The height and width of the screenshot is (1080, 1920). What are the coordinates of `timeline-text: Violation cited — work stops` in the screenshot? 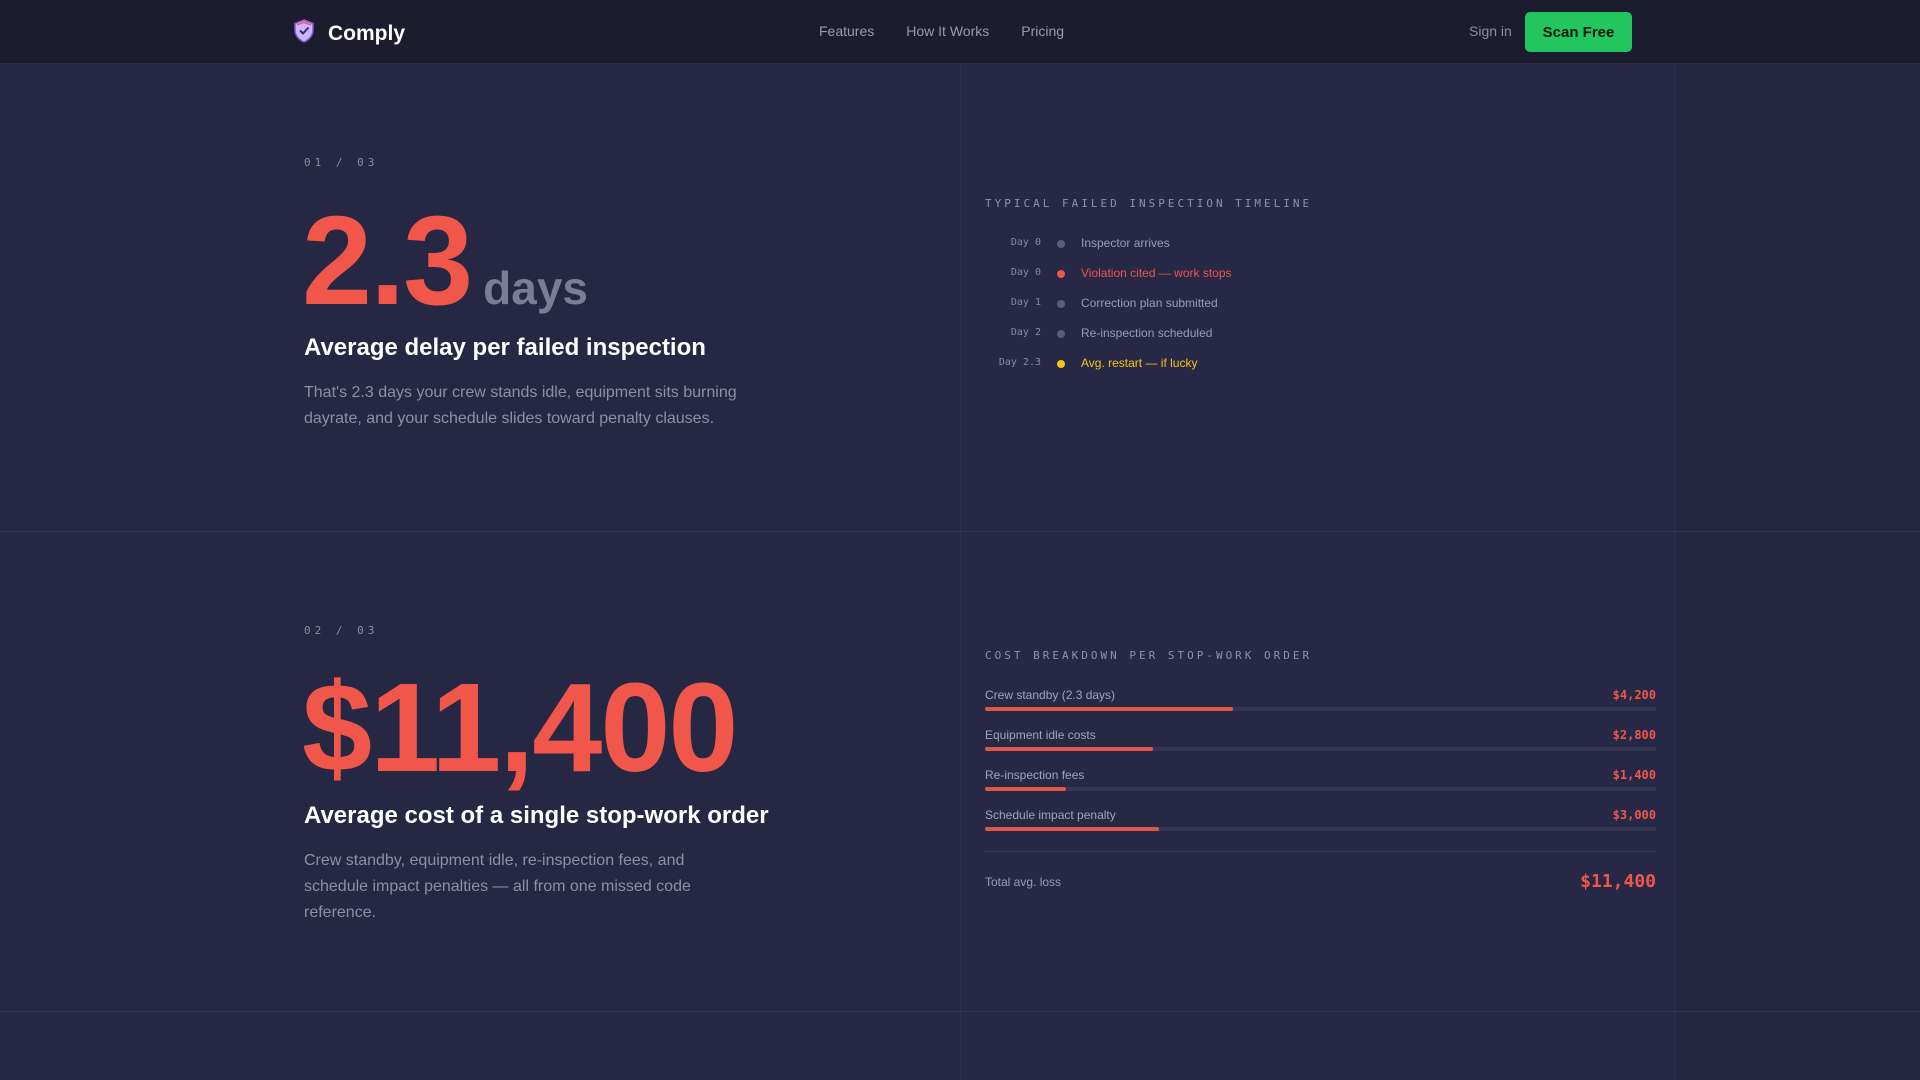 It's located at (1156, 273).